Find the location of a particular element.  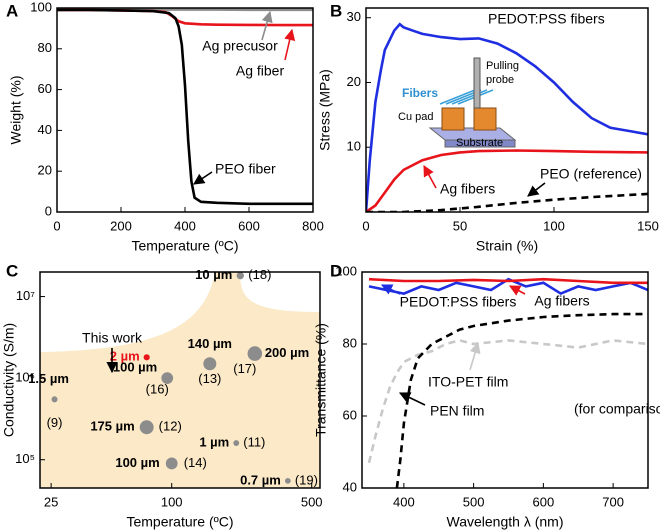

ref-label: (9) is located at coordinates (55, 422).